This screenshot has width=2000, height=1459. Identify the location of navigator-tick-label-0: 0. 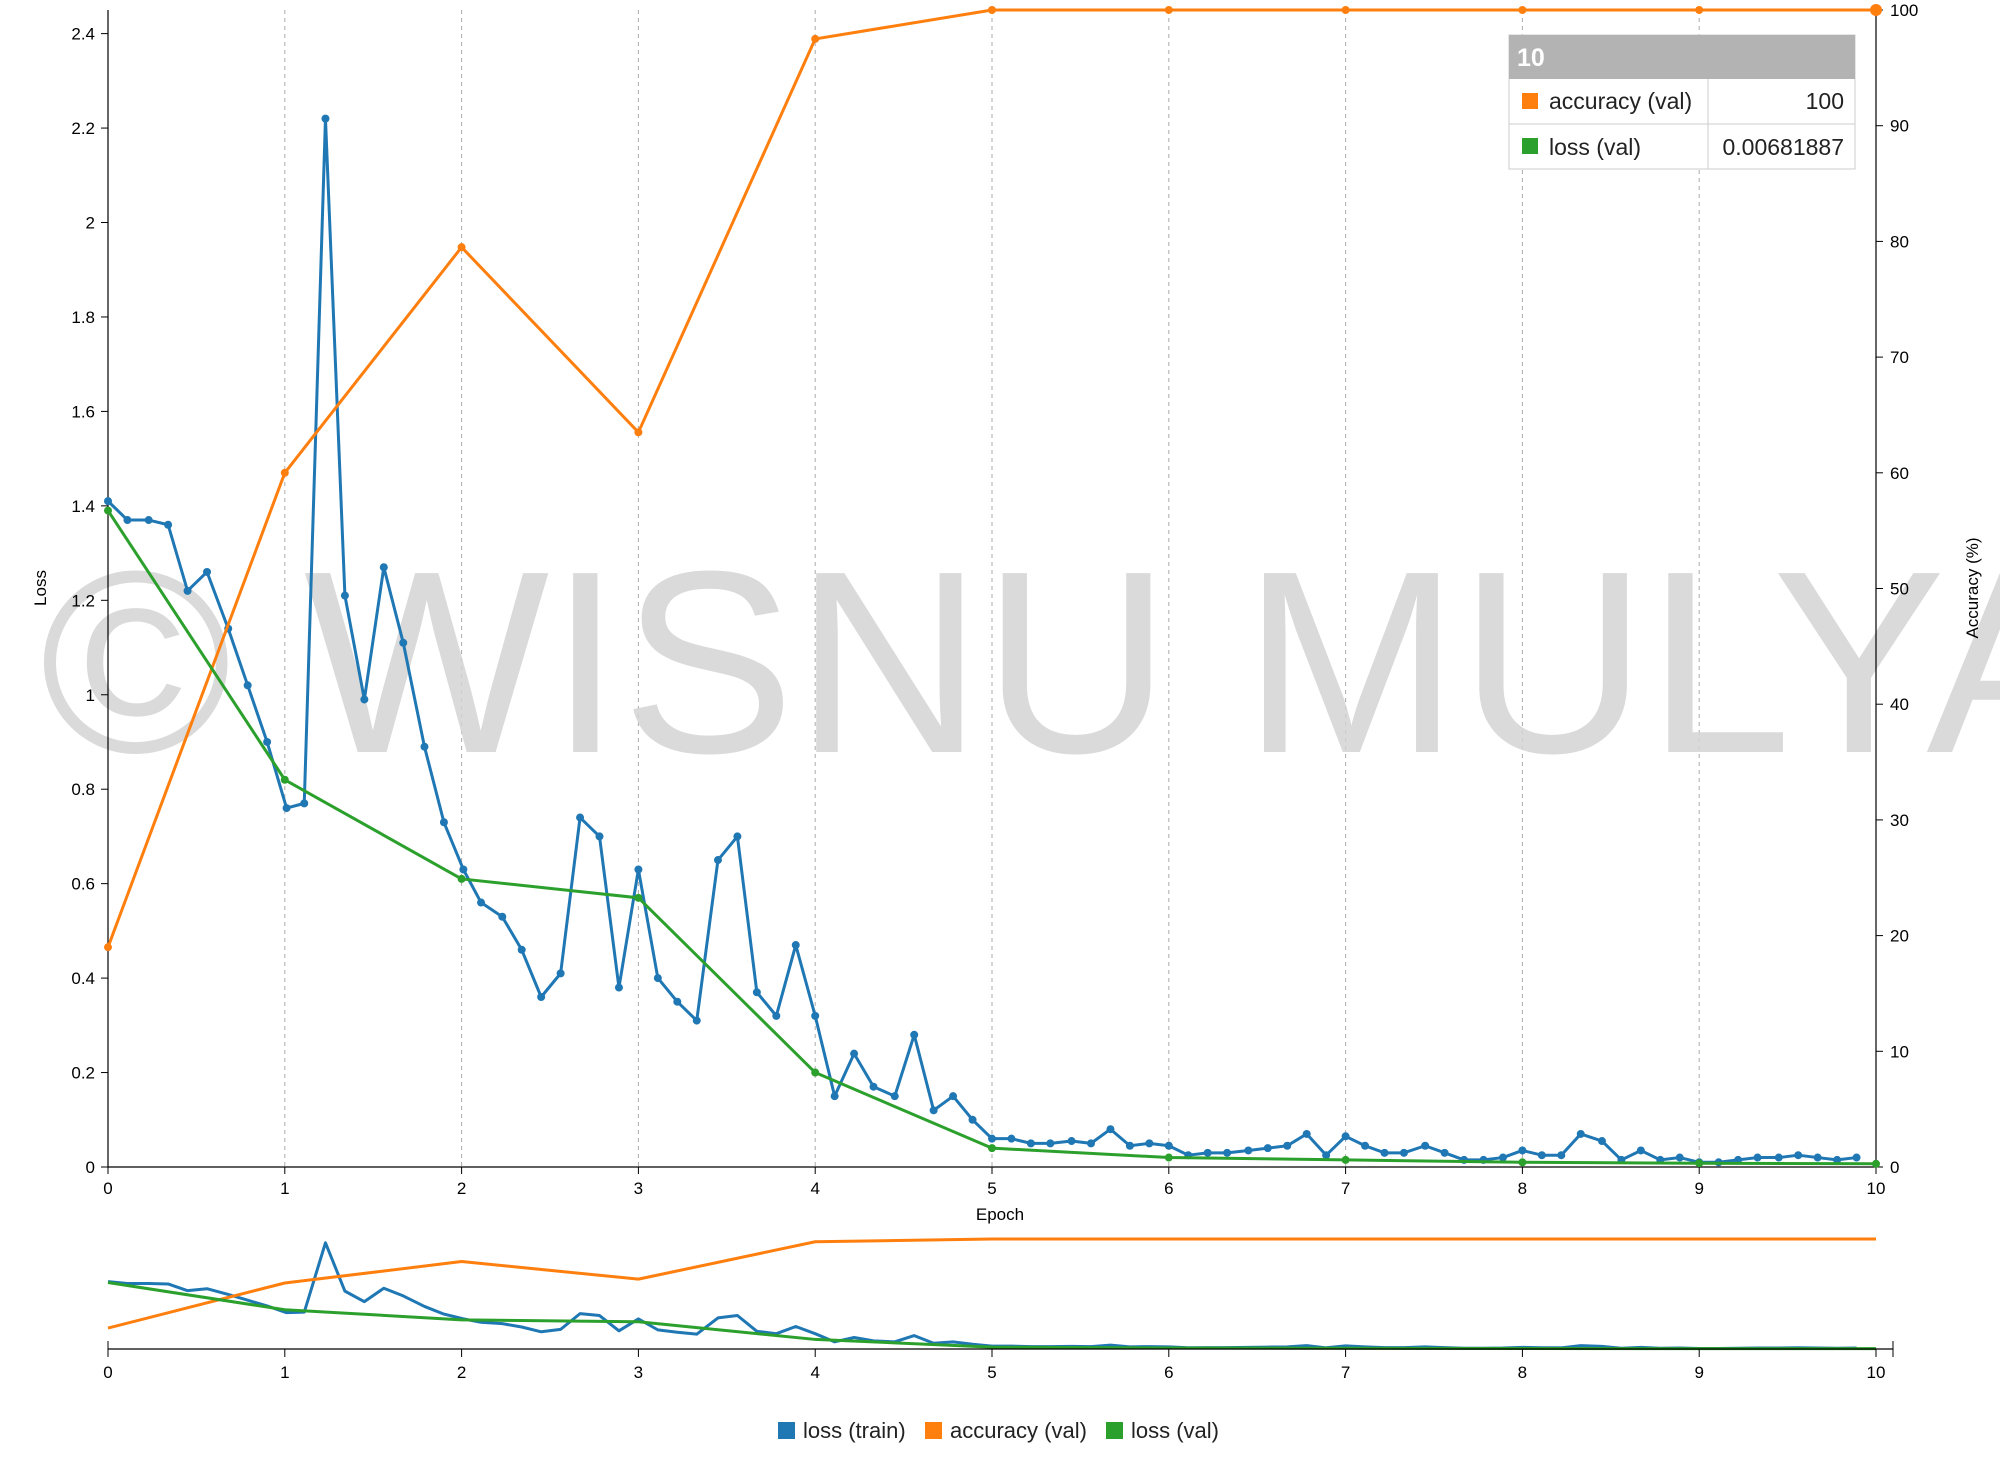
(107, 1372).